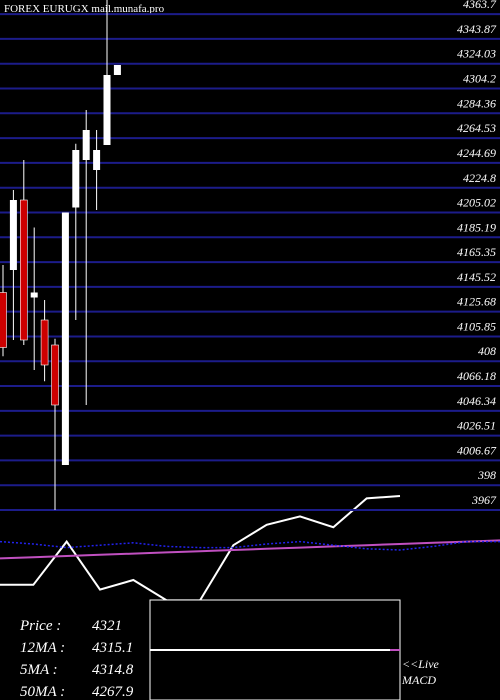 The image size is (500, 700). Describe the element at coordinates (39, 670) in the screenshot. I see `stat-label: 5MA :` at that location.